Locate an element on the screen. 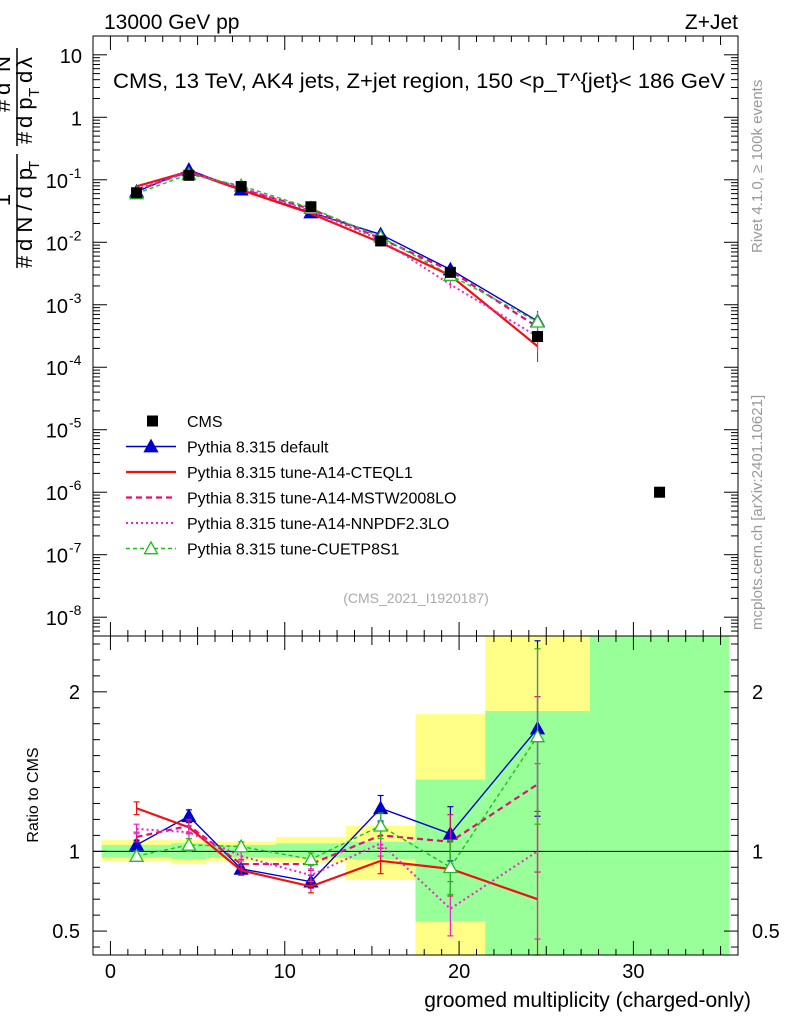  header-left: 13000 GeV pp is located at coordinates (171, 22).